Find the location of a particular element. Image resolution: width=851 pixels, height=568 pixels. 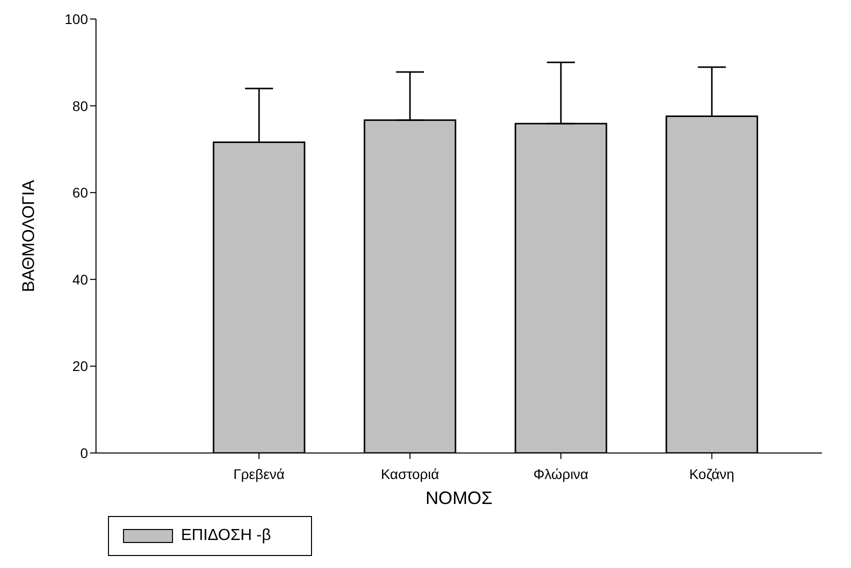

x-axis-title: ΝΟΜΟΣ is located at coordinates (459, 498).